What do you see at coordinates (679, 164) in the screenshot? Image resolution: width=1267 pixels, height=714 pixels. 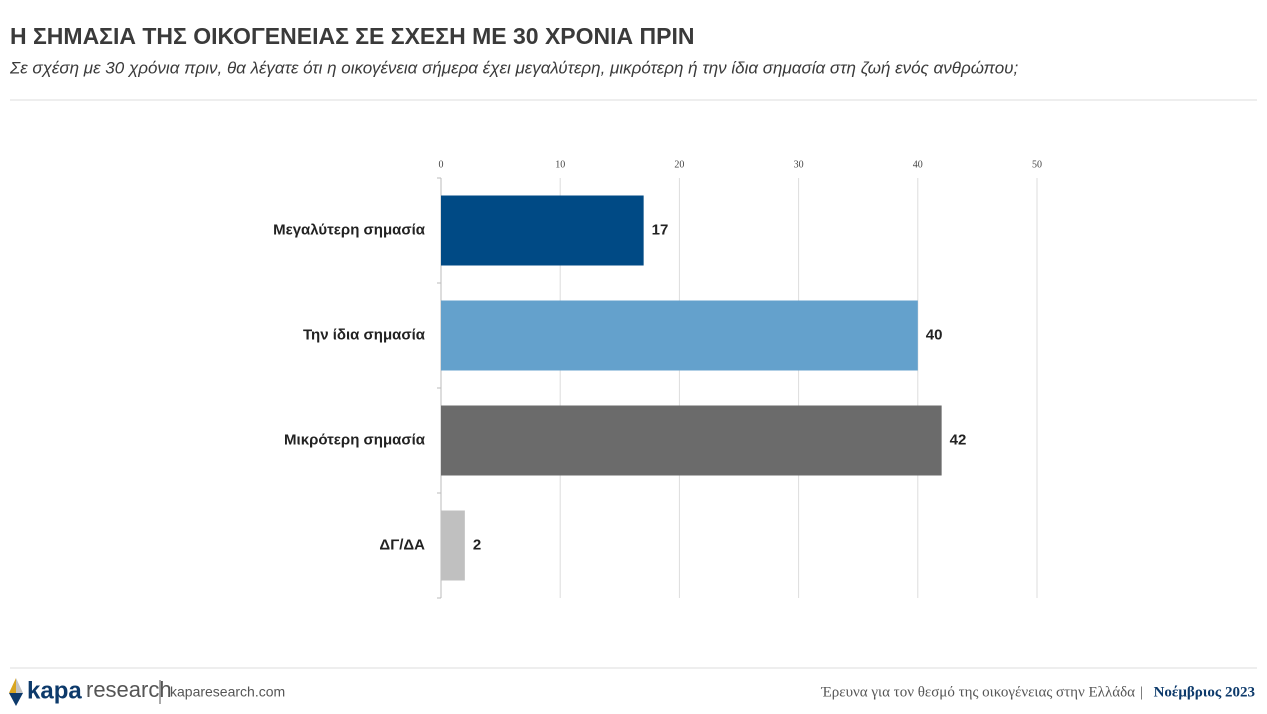 I see `x-tick-label: 20` at bounding box center [679, 164].